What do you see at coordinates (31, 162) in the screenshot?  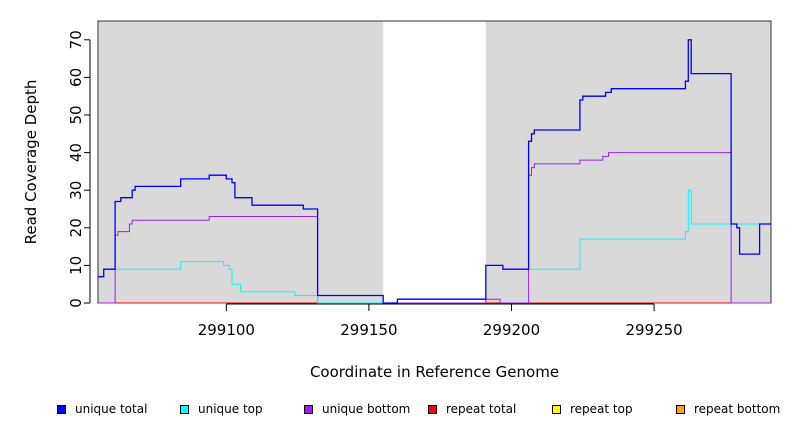 I see `y-axis-label: Read Coverage Depth` at bounding box center [31, 162].